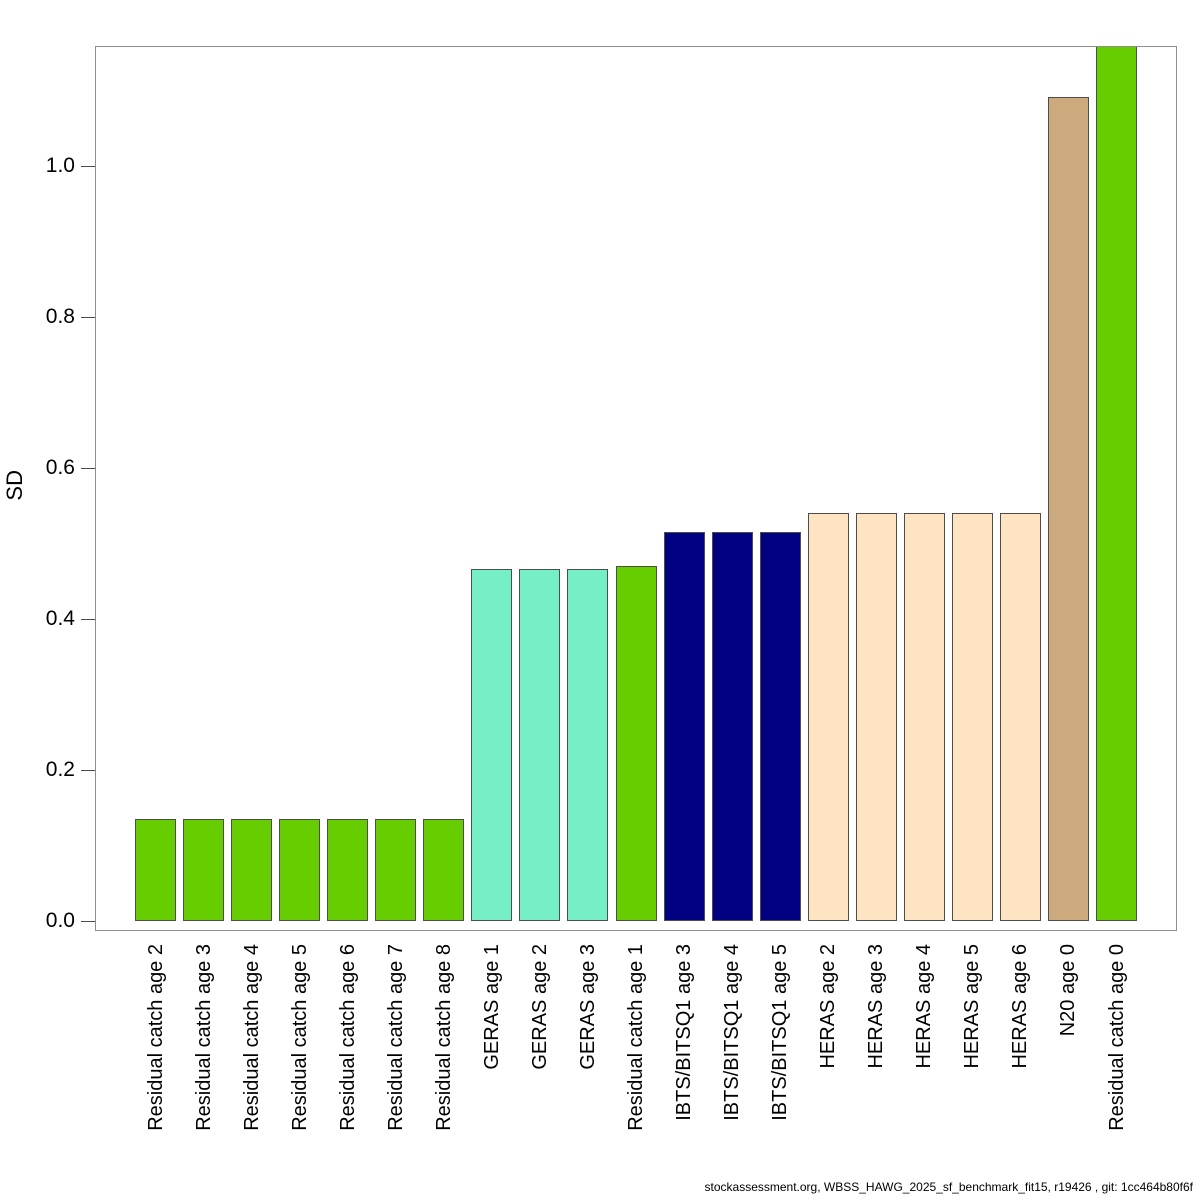  What do you see at coordinates (1020, 1006) in the screenshot?
I see `x-tick-label: HERAS age 6` at bounding box center [1020, 1006].